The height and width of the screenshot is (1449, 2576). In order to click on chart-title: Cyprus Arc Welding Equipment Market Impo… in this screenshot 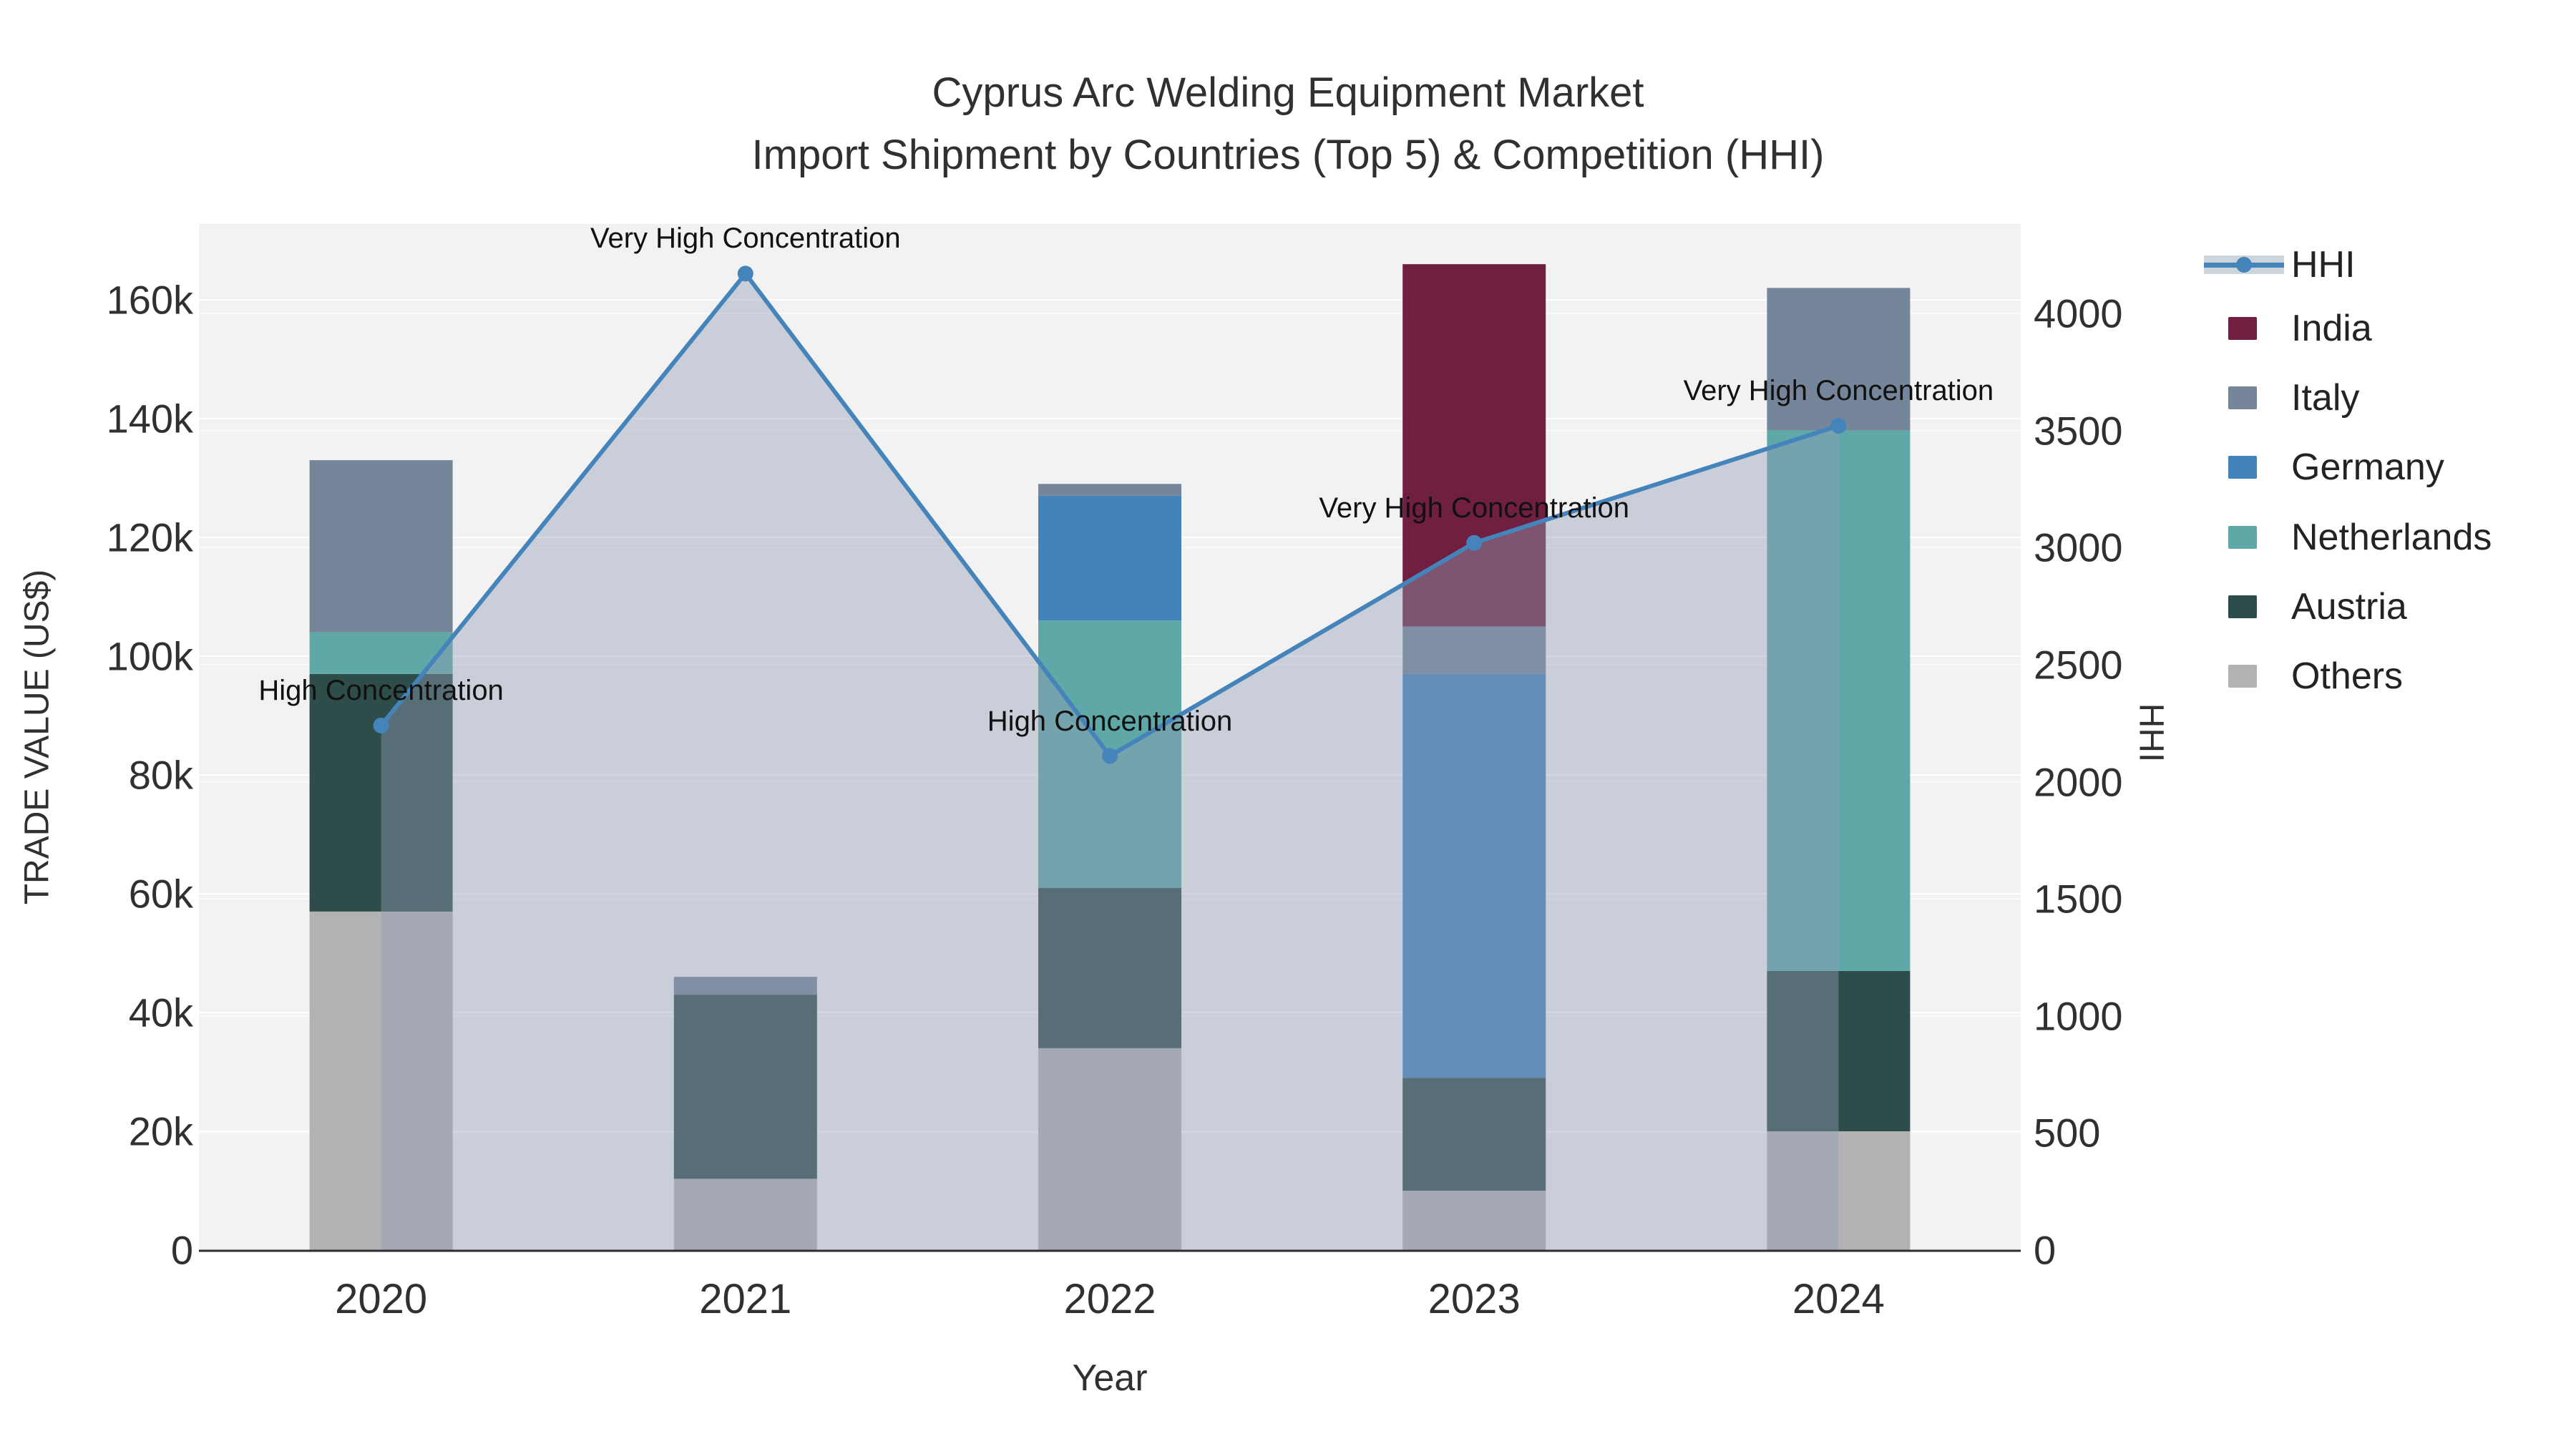, I will do `click(1288, 124)`.